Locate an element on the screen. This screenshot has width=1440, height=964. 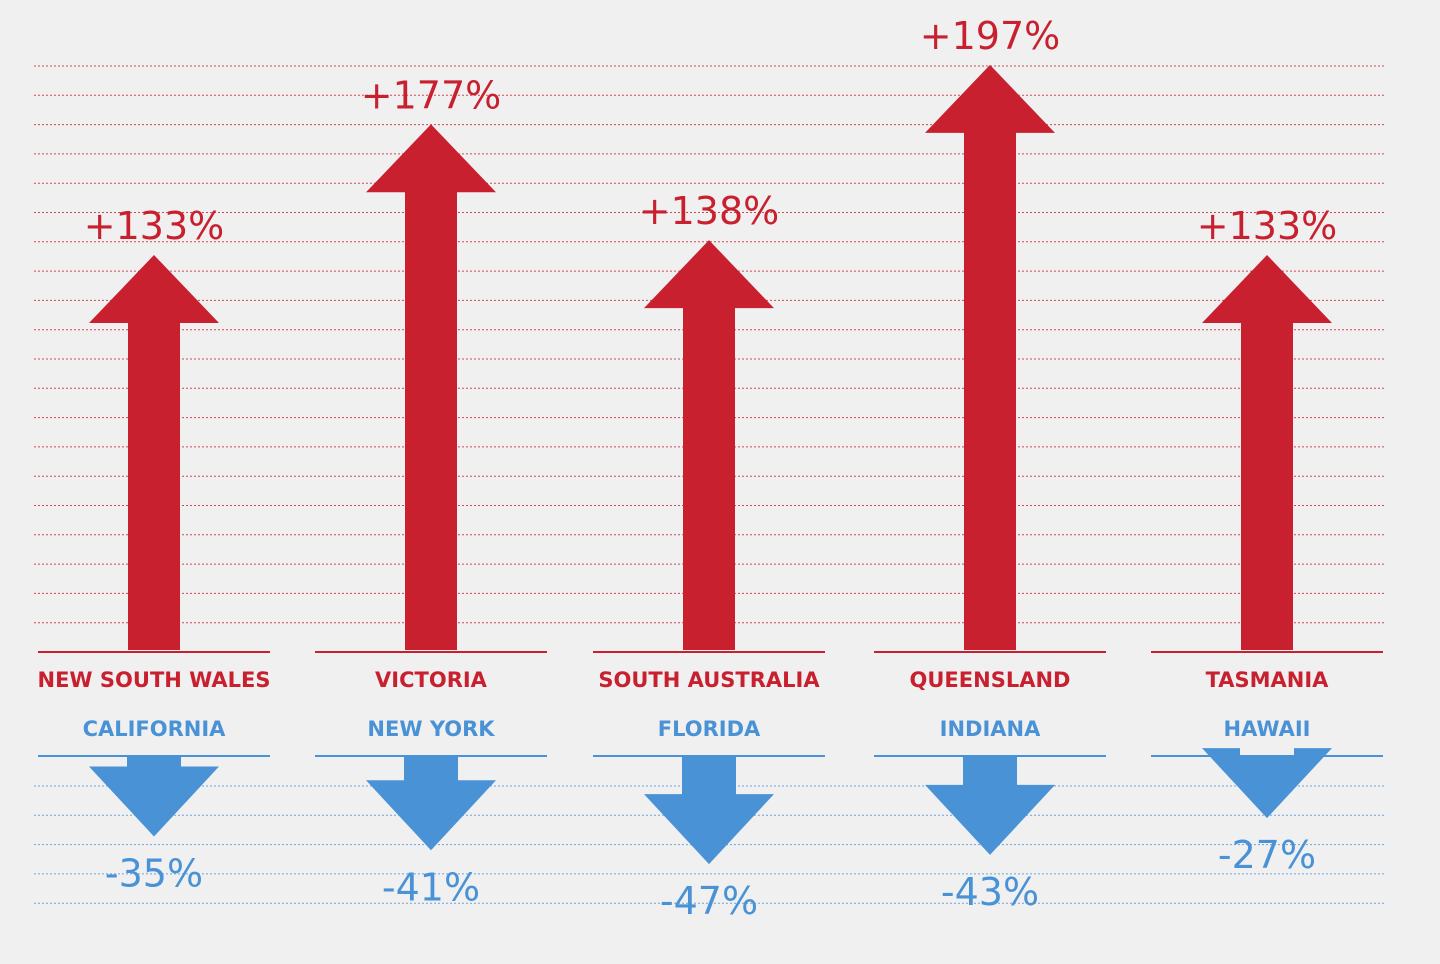
category-label-up: VICTORIA is located at coordinates (431, 680).